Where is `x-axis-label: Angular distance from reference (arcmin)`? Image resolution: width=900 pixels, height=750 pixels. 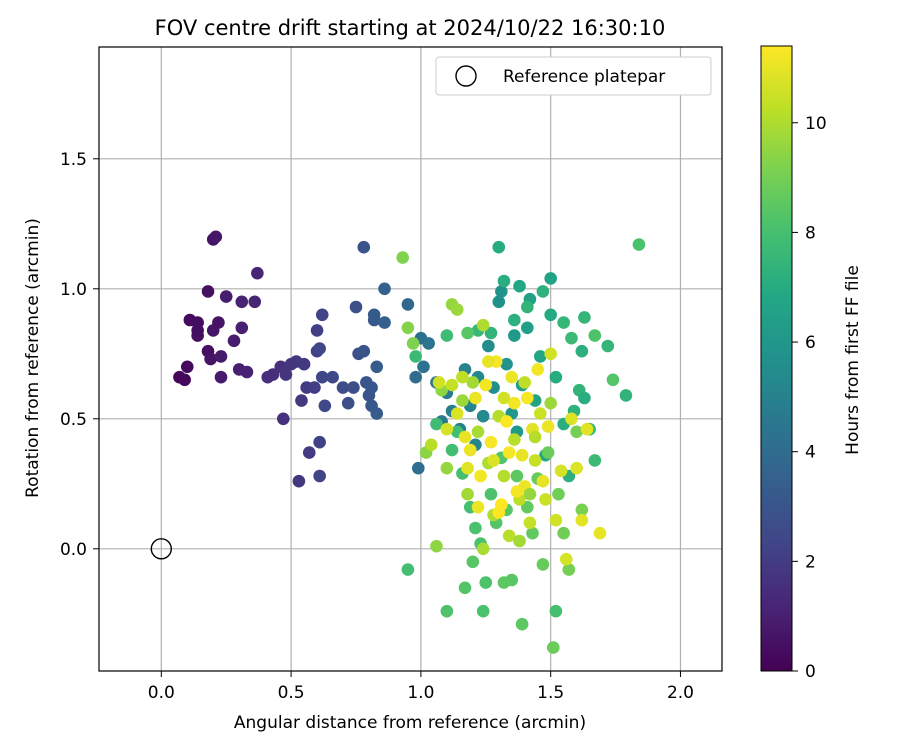
x-axis-label: Angular distance from reference (arcmin) is located at coordinates (410, 723).